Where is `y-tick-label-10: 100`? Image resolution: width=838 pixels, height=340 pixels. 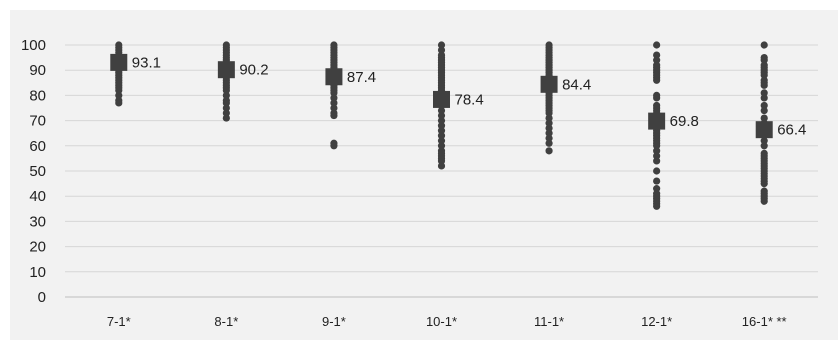
y-tick-label-10: 100 is located at coordinates (33, 45).